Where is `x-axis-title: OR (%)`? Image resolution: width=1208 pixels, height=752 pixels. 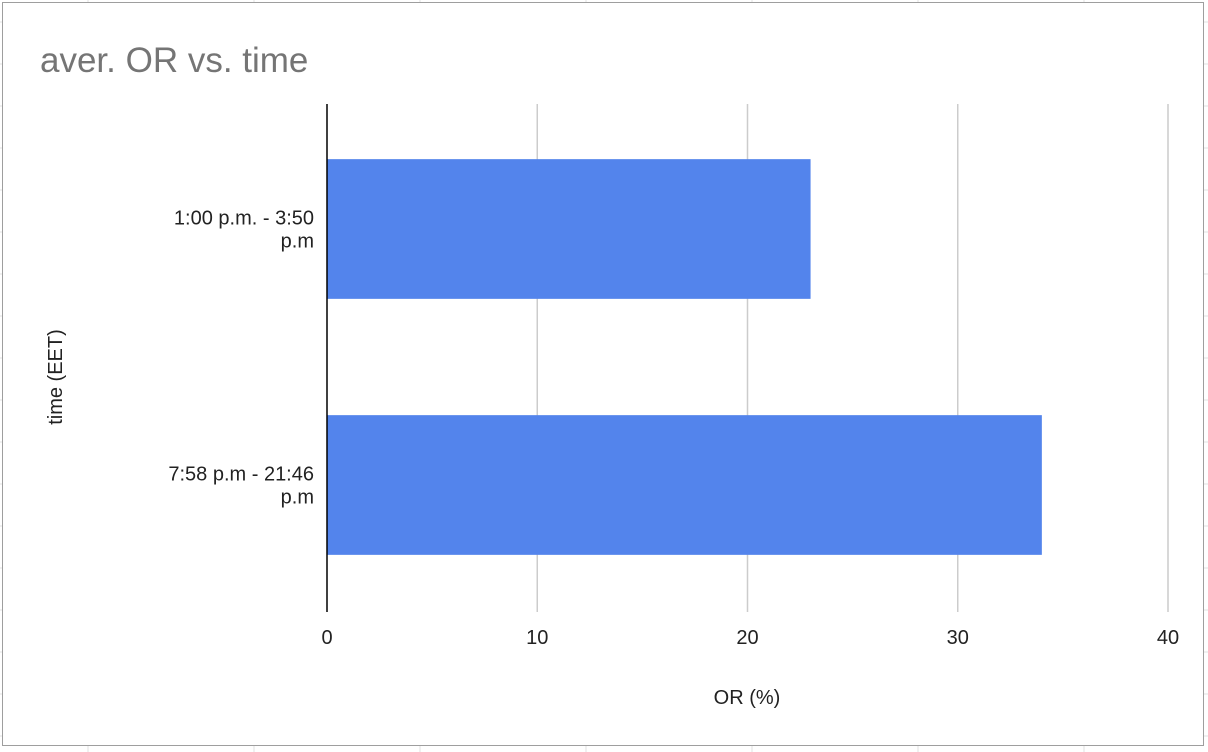
x-axis-title: OR (%) is located at coordinates (747, 698).